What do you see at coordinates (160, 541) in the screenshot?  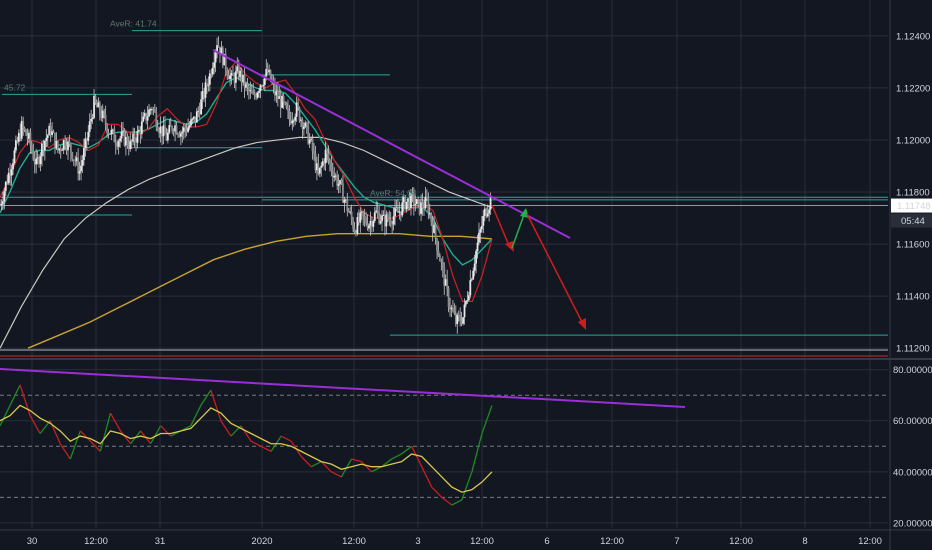 I see `time-tick-label: 31` at bounding box center [160, 541].